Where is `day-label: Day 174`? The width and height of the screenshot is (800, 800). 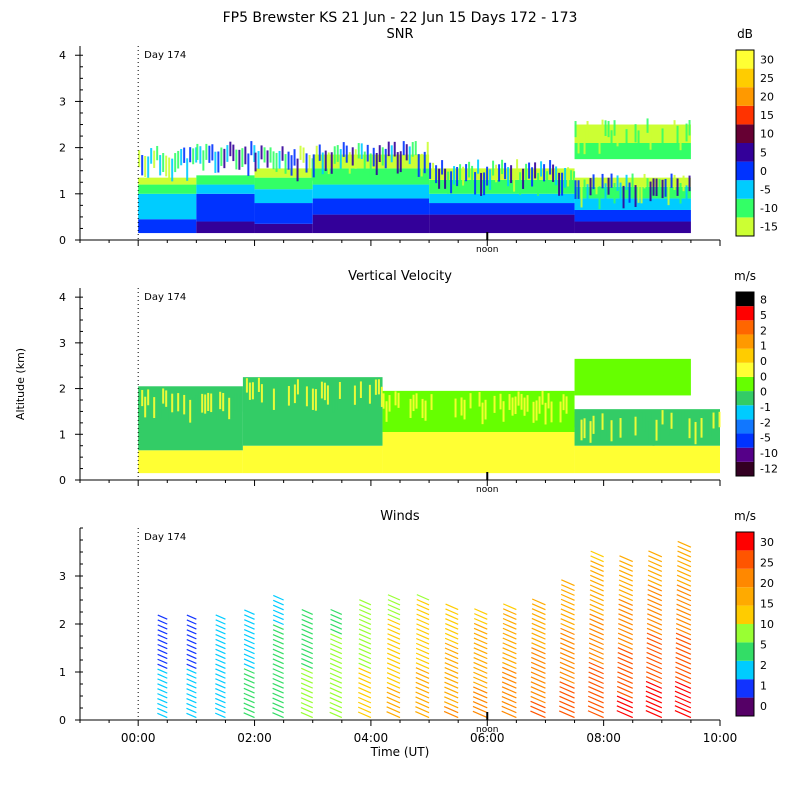 day-label: Day 174 is located at coordinates (165, 297).